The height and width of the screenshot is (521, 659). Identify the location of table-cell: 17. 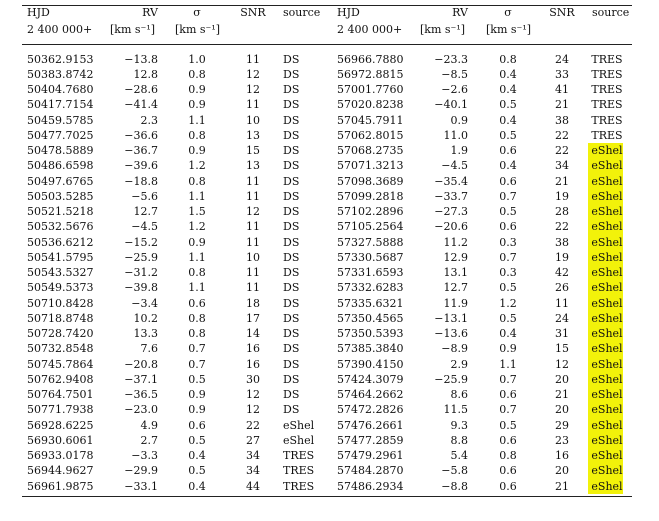
(253, 318).